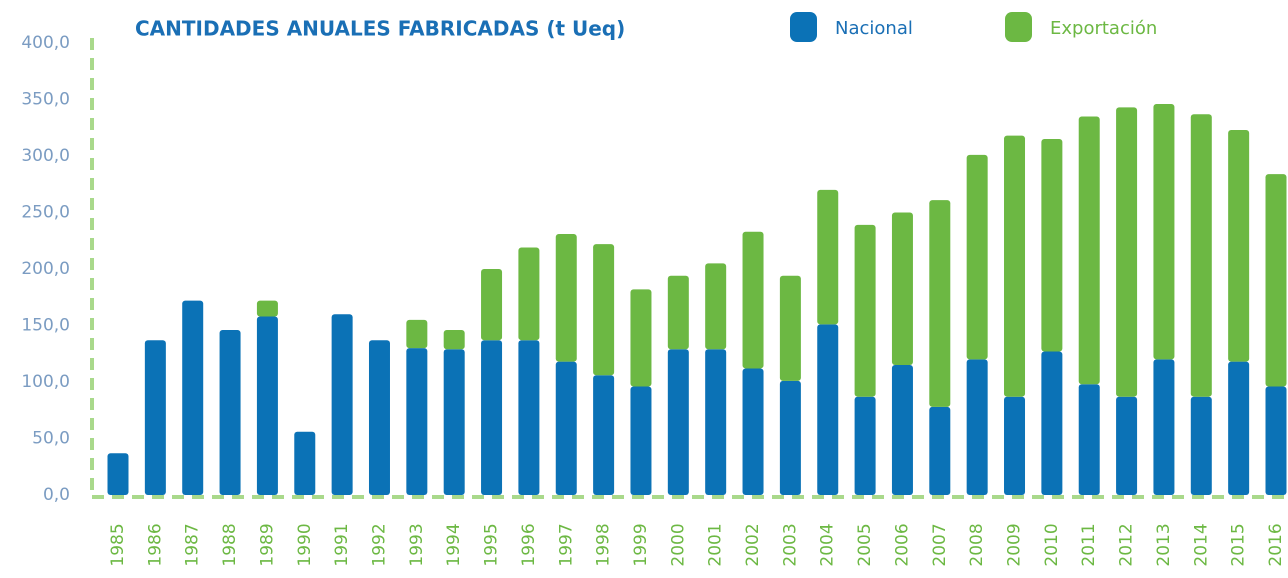  I want to click on y-tick-label: 400,0, so click(45, 43).